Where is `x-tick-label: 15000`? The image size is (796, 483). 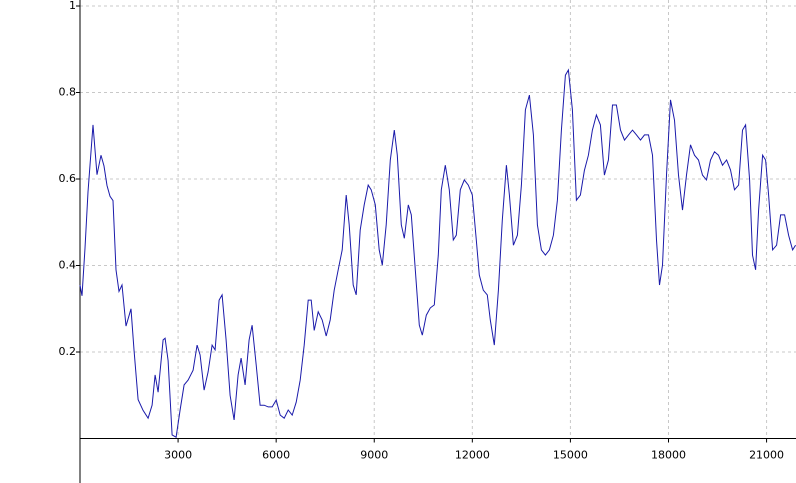 x-tick-label: 15000 is located at coordinates (570, 455).